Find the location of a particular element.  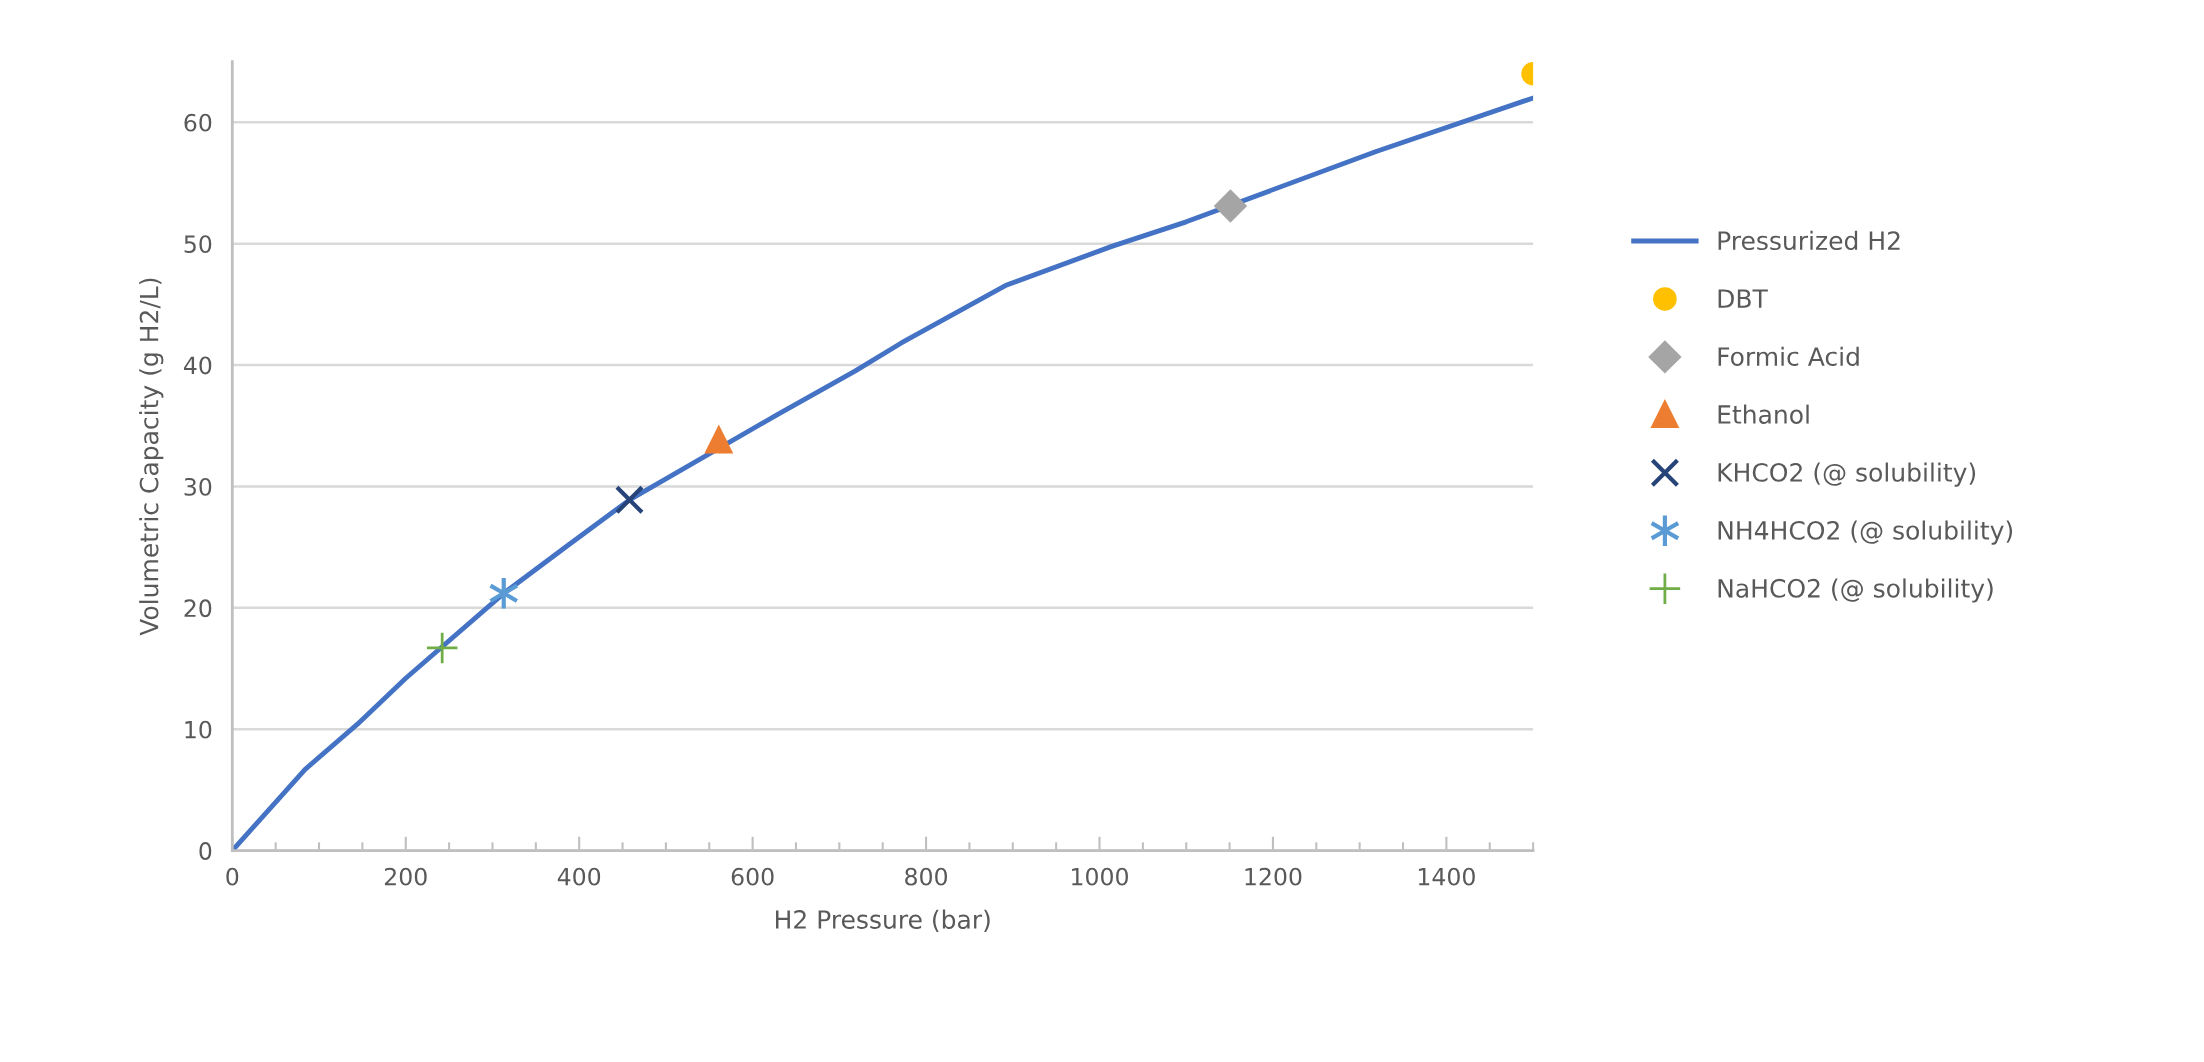

y-tick-label: 50 is located at coordinates (198, 244).